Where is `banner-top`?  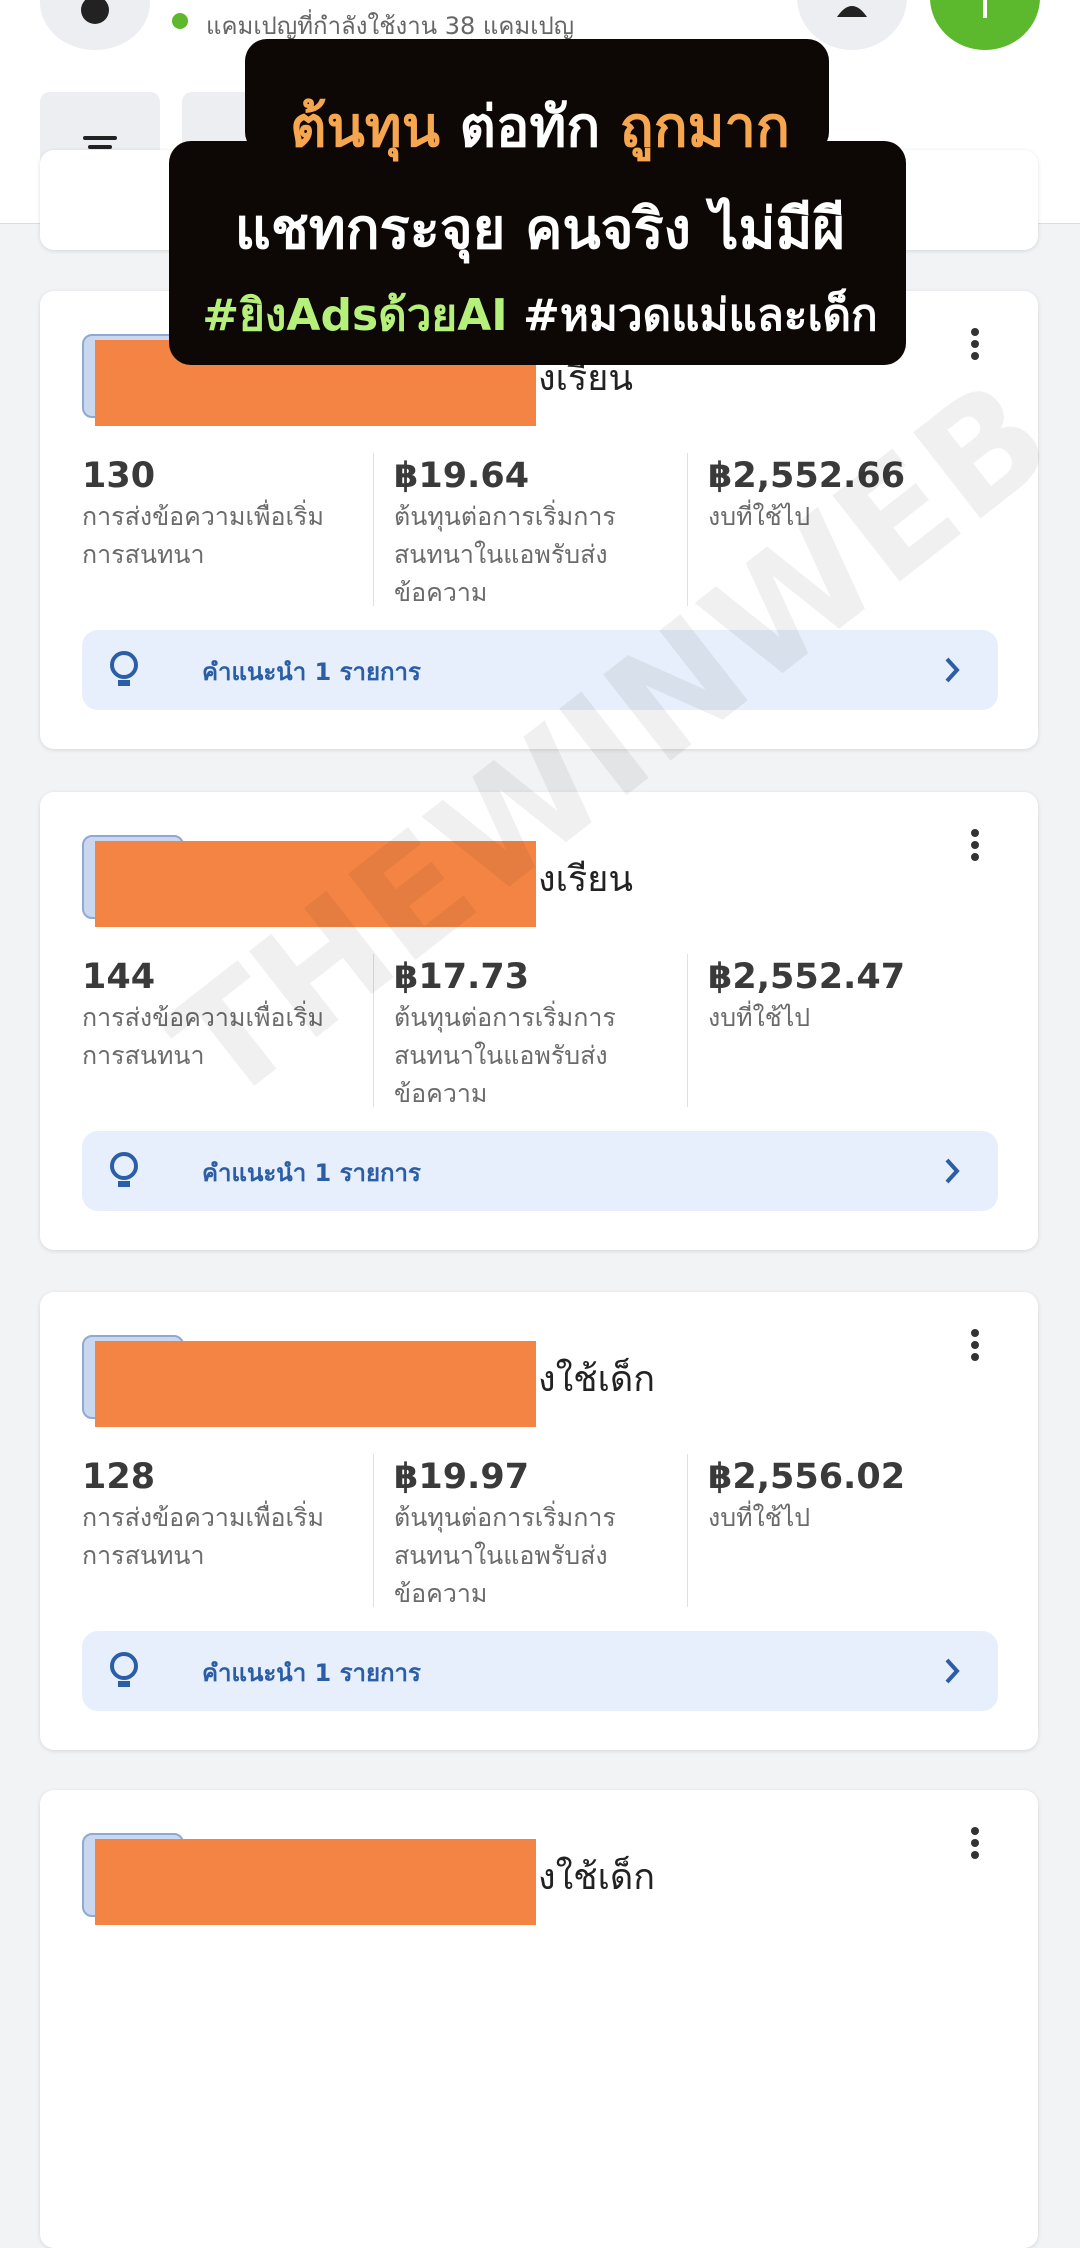 banner-top is located at coordinates (537, 96).